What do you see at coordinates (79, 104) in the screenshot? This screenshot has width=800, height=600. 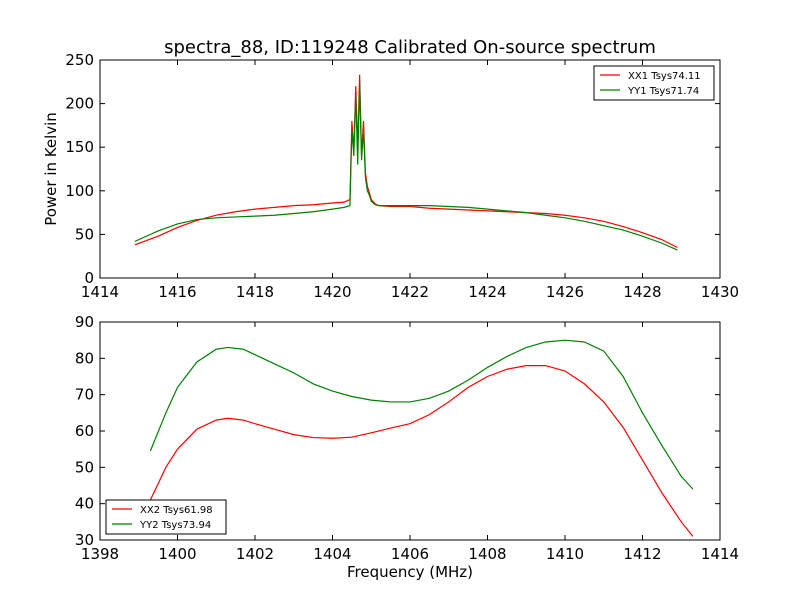 I see `y-tick-label: 200` at bounding box center [79, 104].